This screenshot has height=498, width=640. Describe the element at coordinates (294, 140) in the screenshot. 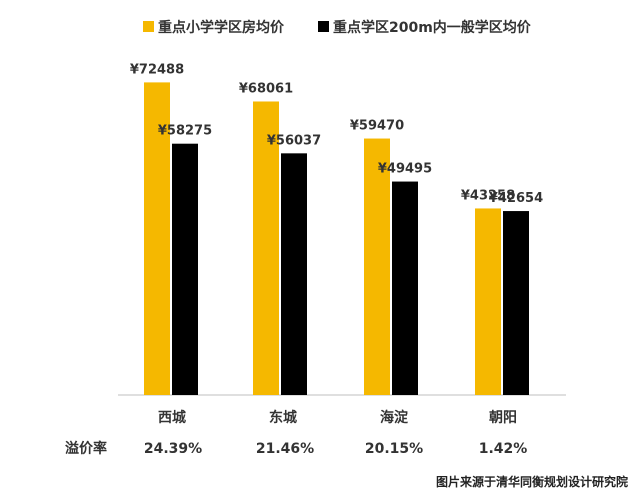

I see `value-label-series-1-1: ¥56037` at that location.